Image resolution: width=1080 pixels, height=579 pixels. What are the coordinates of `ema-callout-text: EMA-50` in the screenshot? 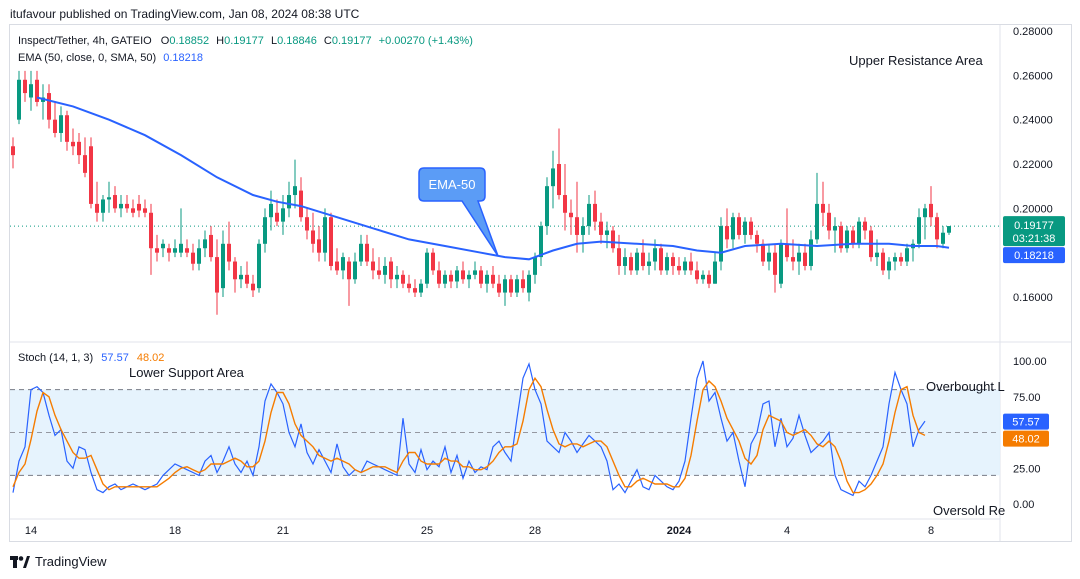 It's located at (452, 184).